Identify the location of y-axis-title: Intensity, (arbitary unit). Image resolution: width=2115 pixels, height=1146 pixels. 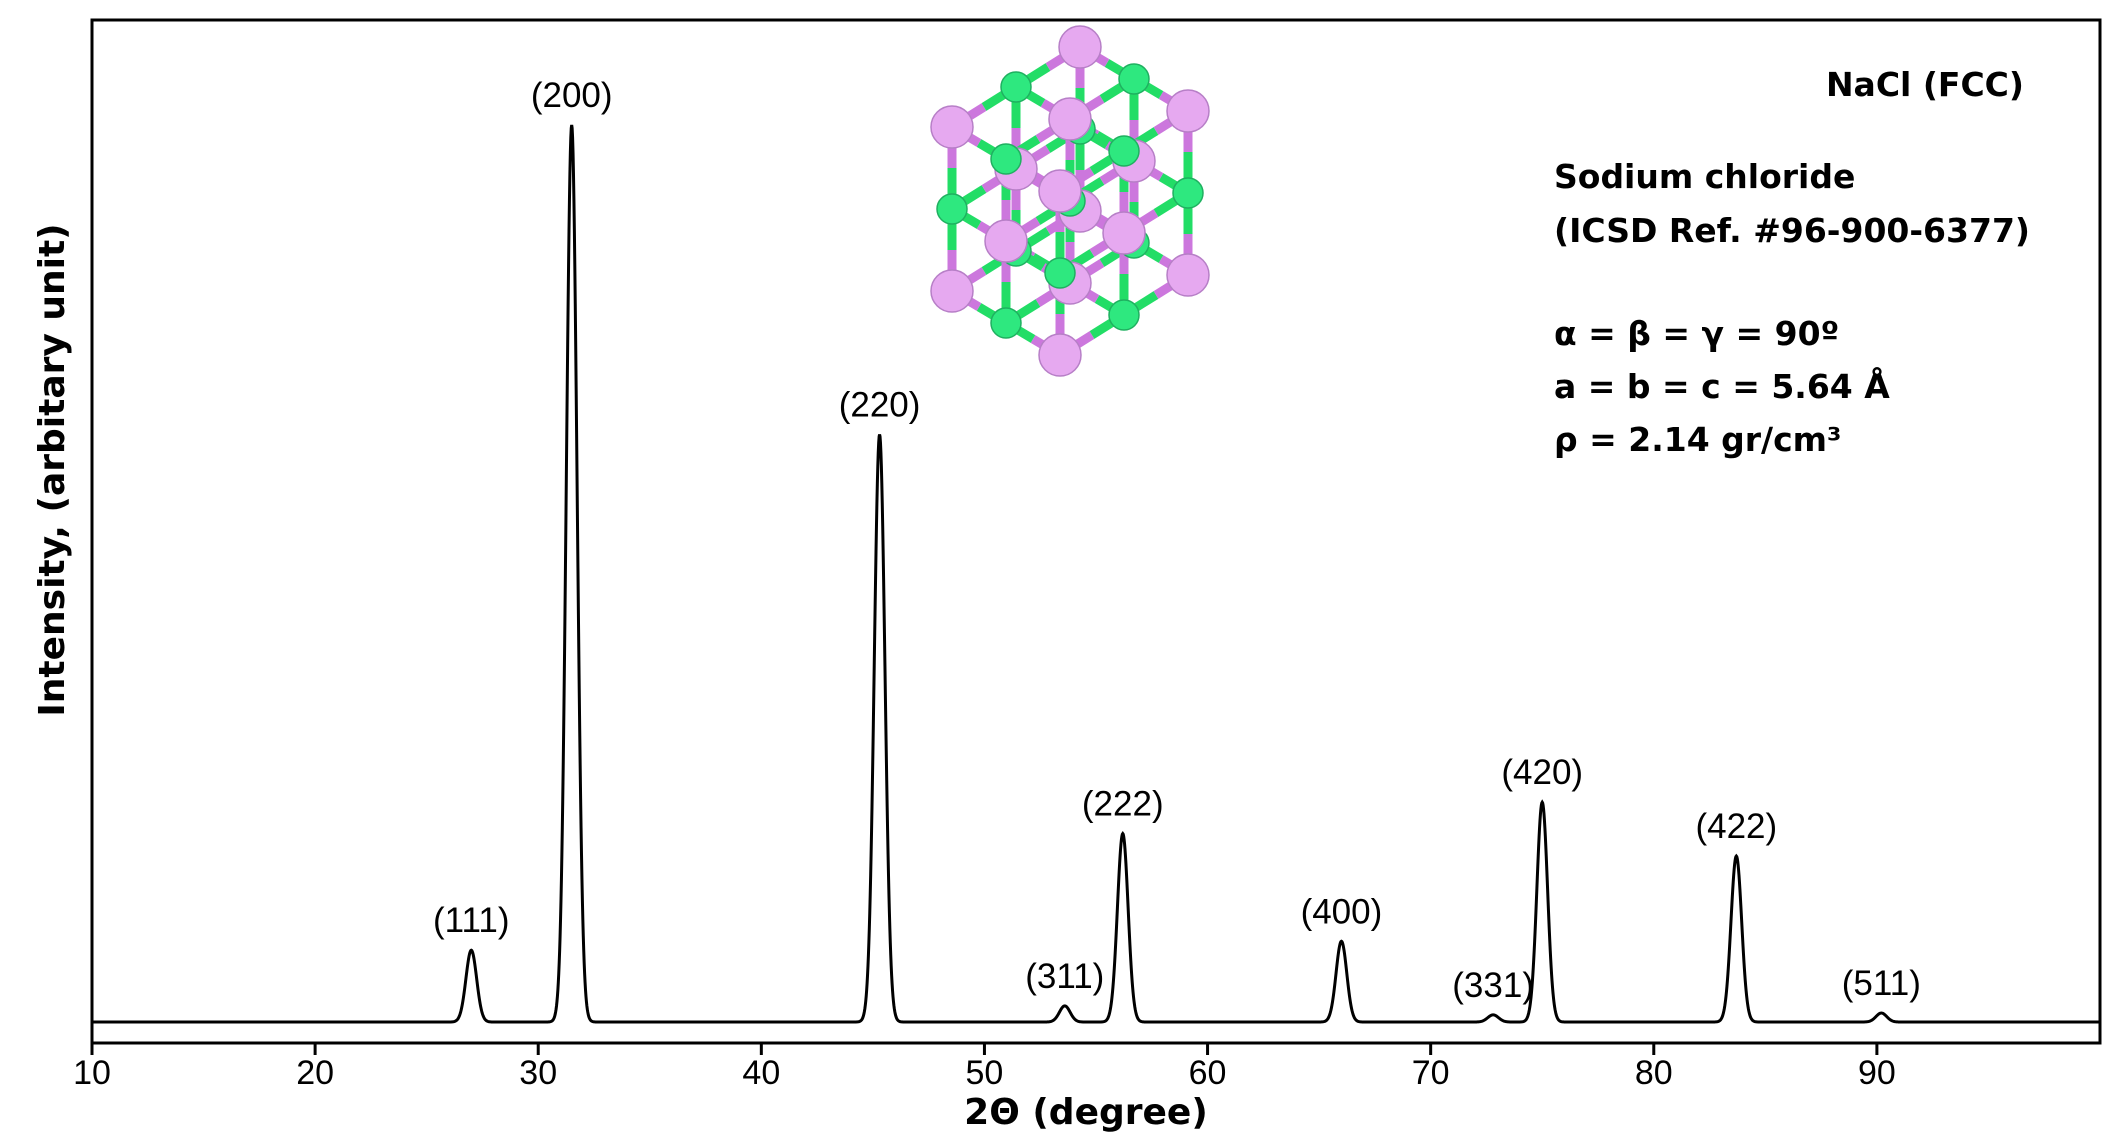
(52, 469).